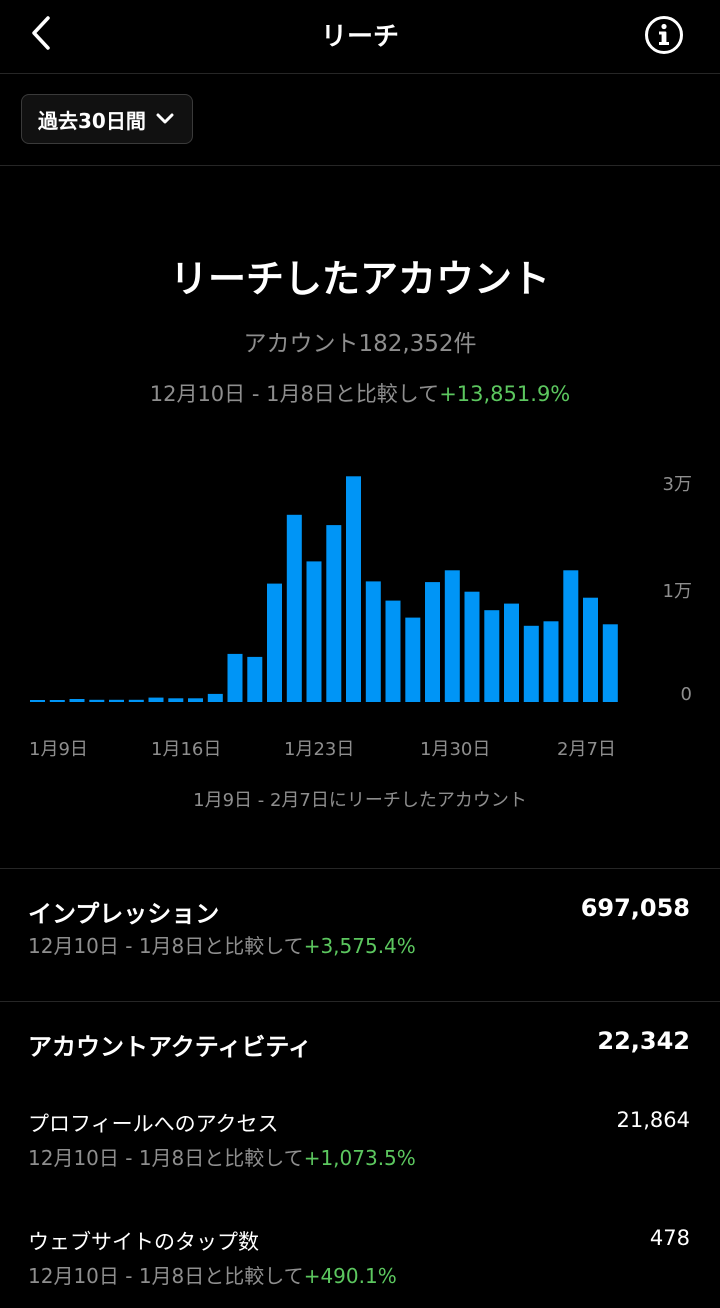 The image size is (720, 1308). What do you see at coordinates (635, 908) in the screenshot?
I see `impressions-value: 697,058` at bounding box center [635, 908].